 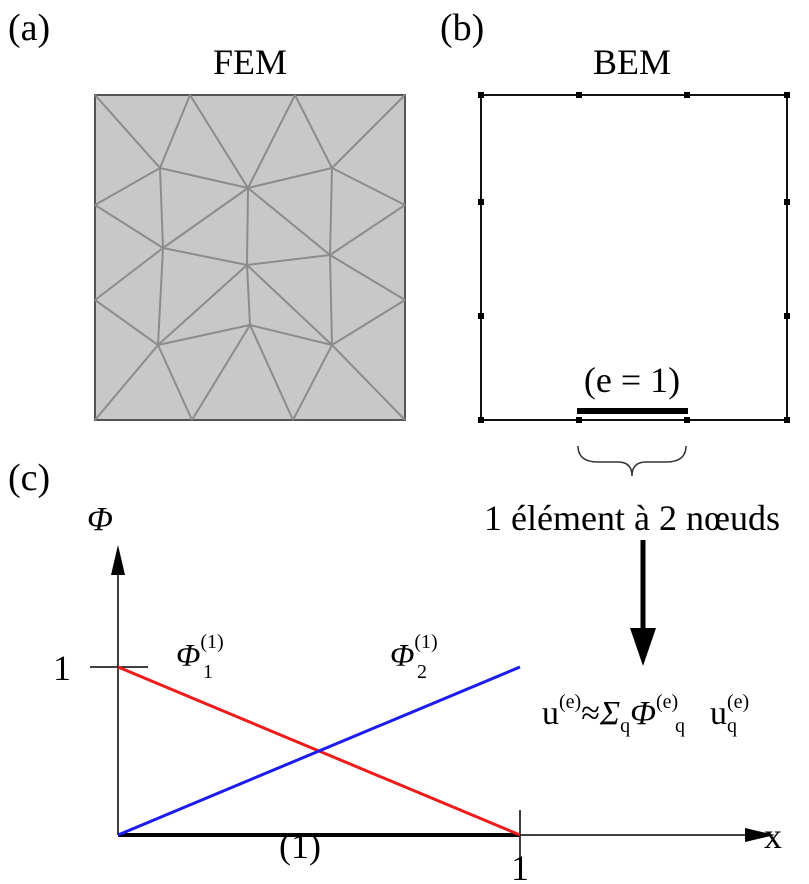 What do you see at coordinates (570, 702) in the screenshot?
I see `formula-u-sup: (e)` at bounding box center [570, 702].